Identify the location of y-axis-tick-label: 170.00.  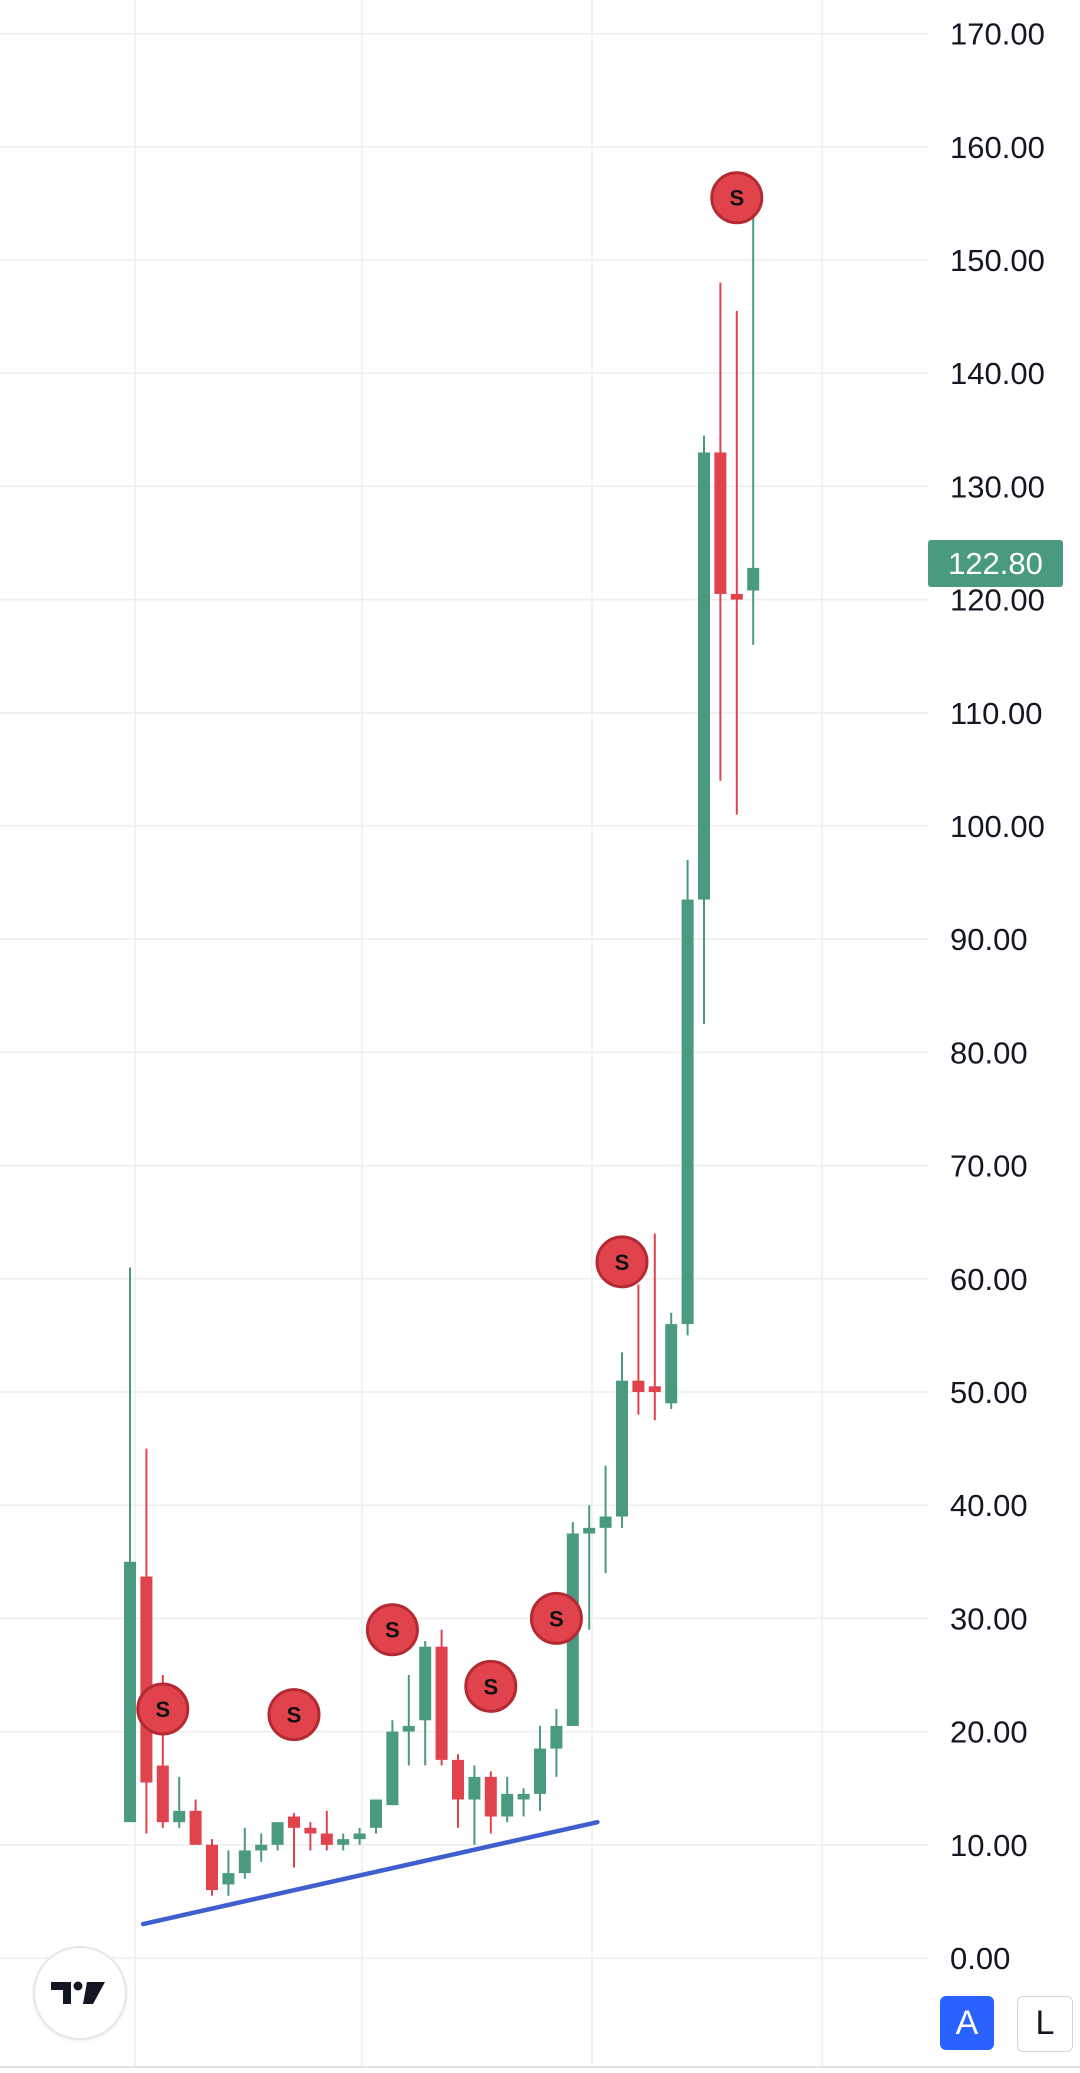
(997, 34).